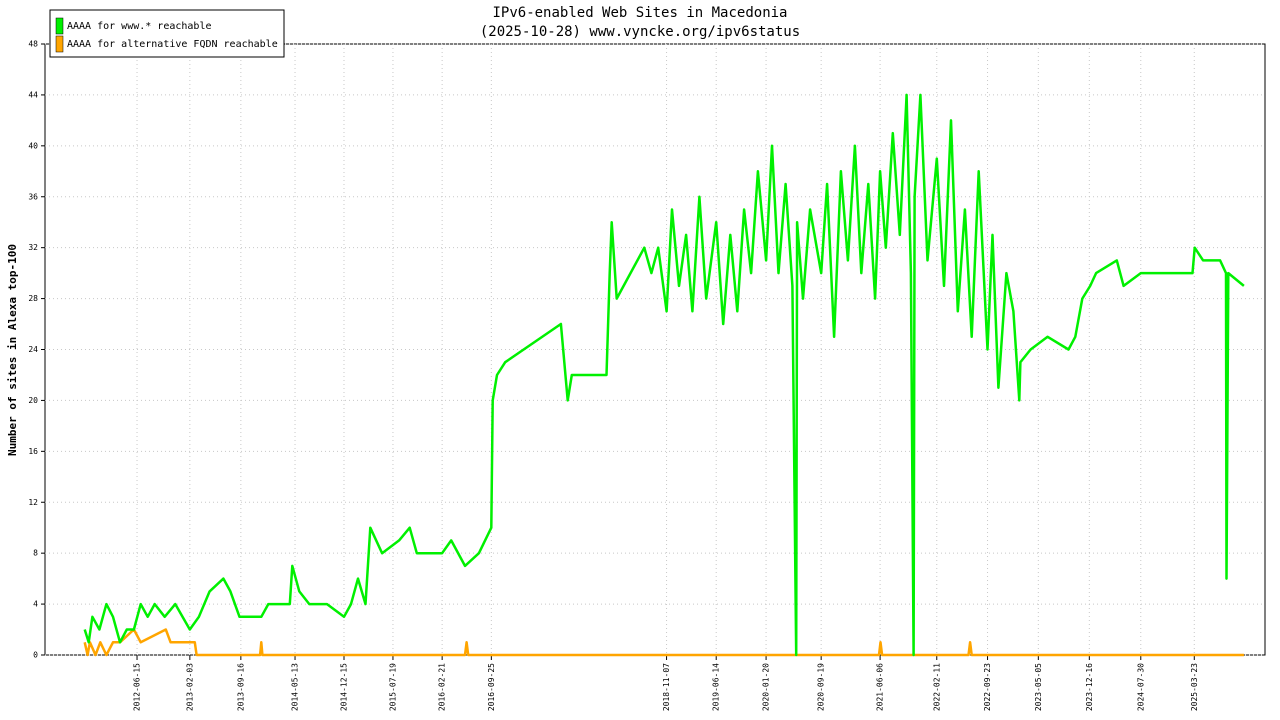 This screenshot has height=720, width=1280. I want to click on chart-subtitle: (2025-10-28) www.vyncke.org/ipv6status, so click(640, 32).